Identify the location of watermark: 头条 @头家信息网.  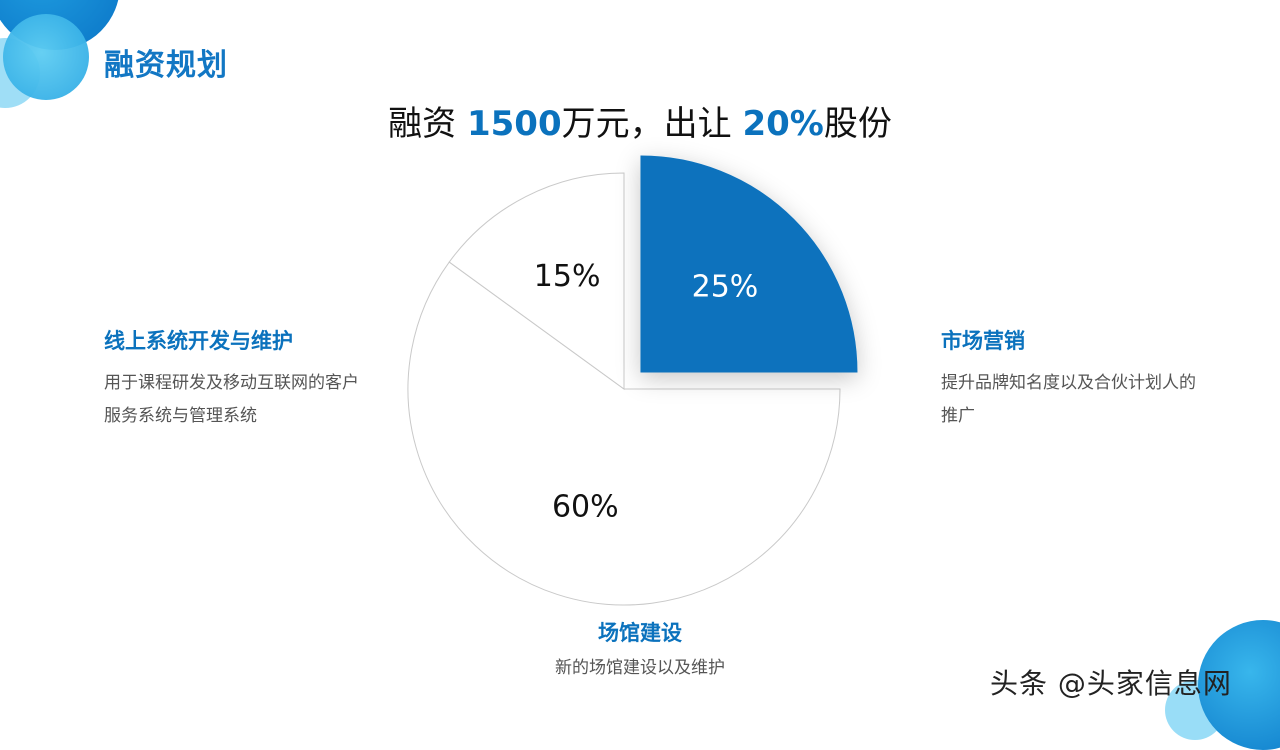
(1111, 683).